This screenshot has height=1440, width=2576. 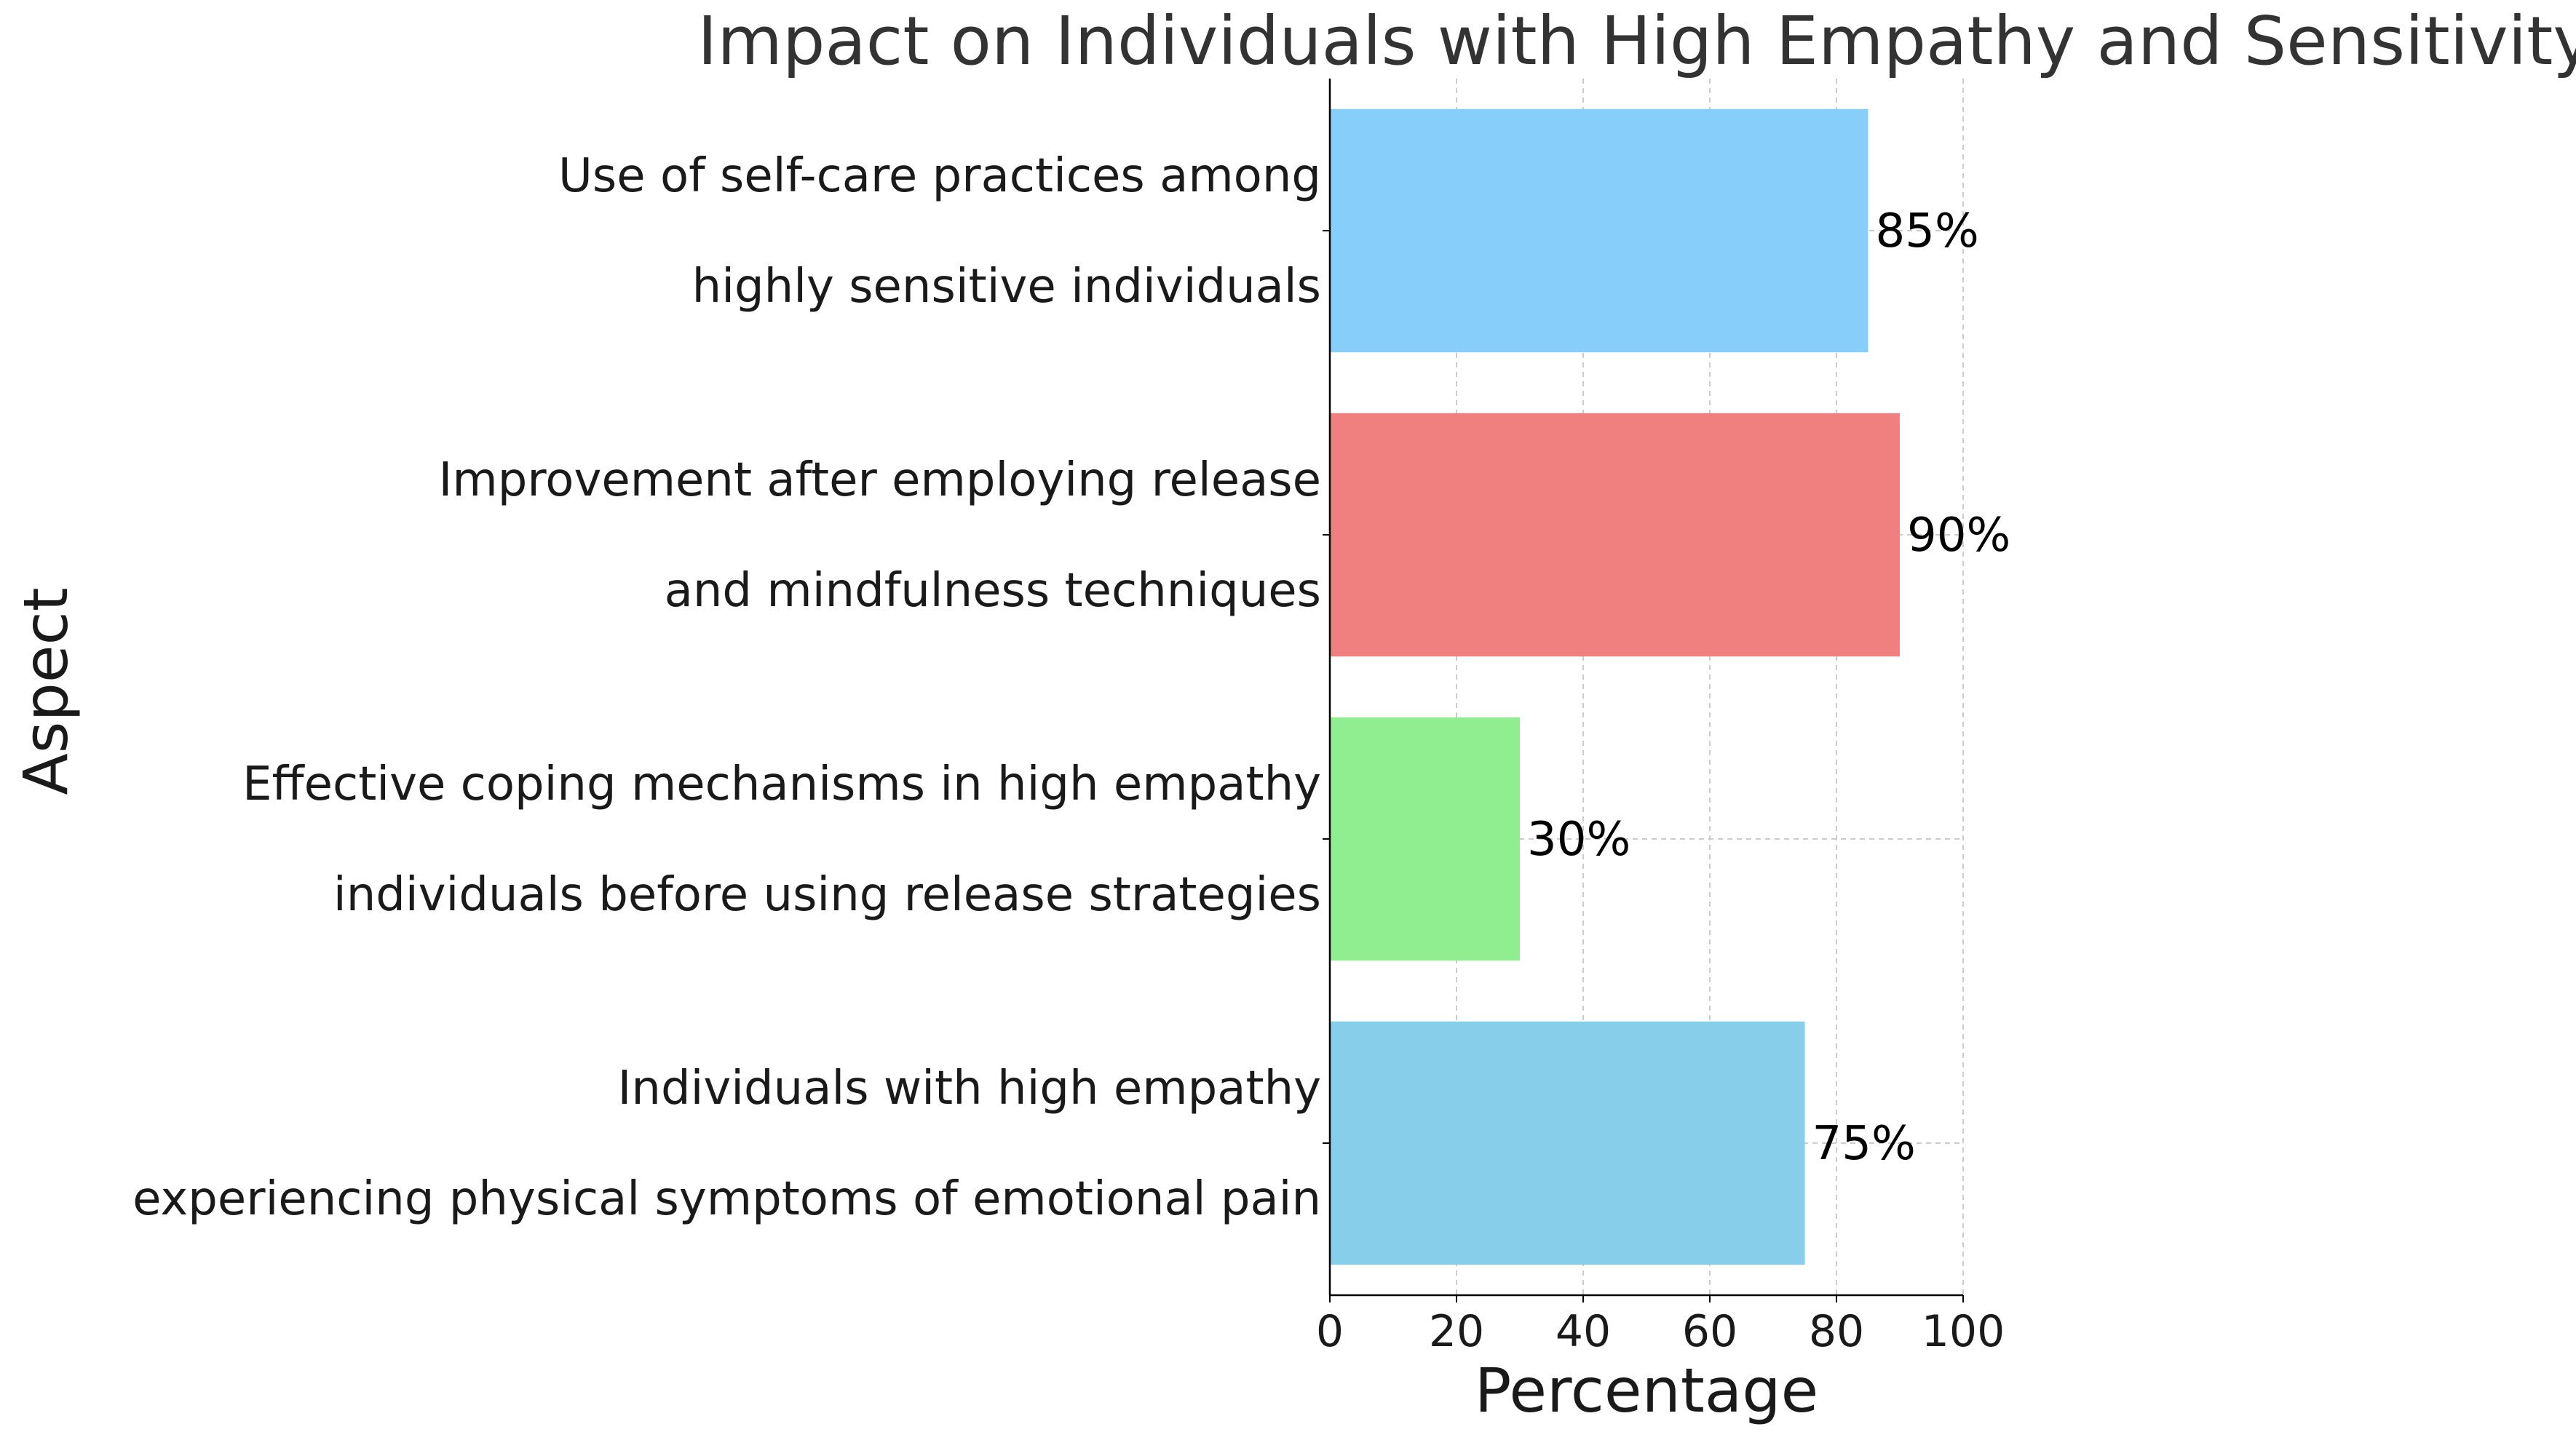 I want to click on x-tick-label: 80, so click(x=1836, y=1331).